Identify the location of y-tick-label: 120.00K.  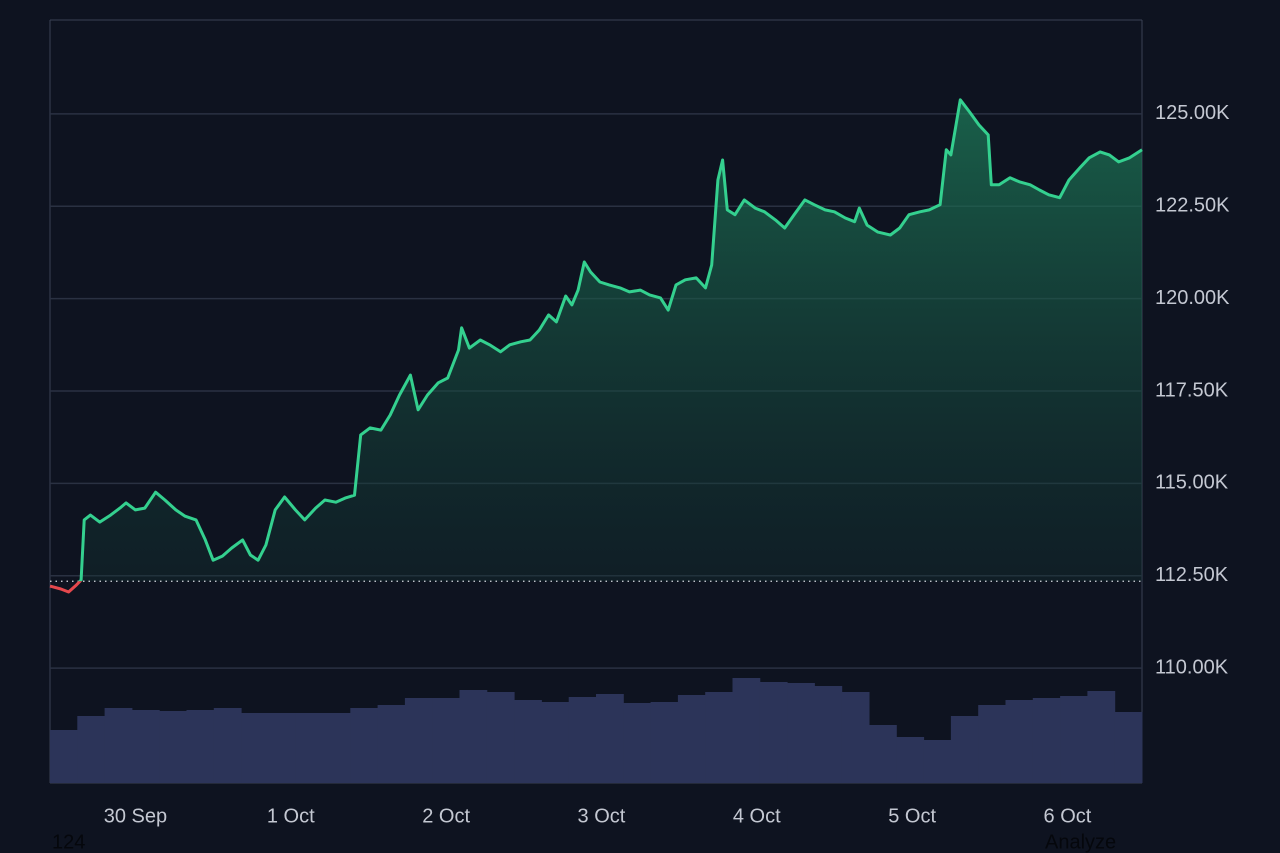
(1192, 298).